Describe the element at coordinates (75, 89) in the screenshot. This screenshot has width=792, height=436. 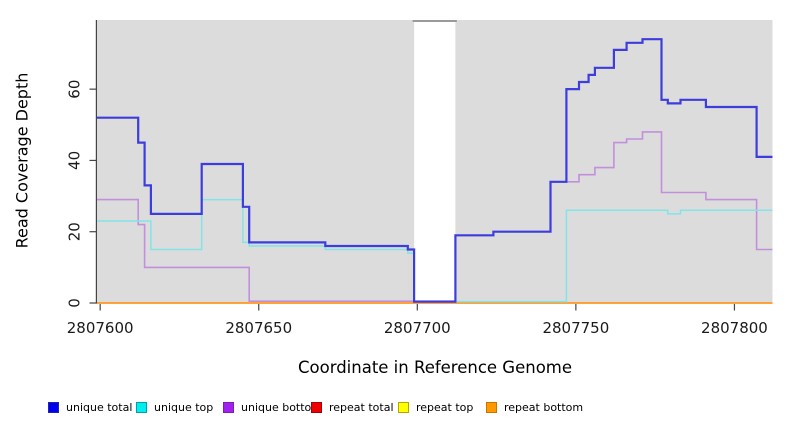
I see `svg-text: 60` at that location.